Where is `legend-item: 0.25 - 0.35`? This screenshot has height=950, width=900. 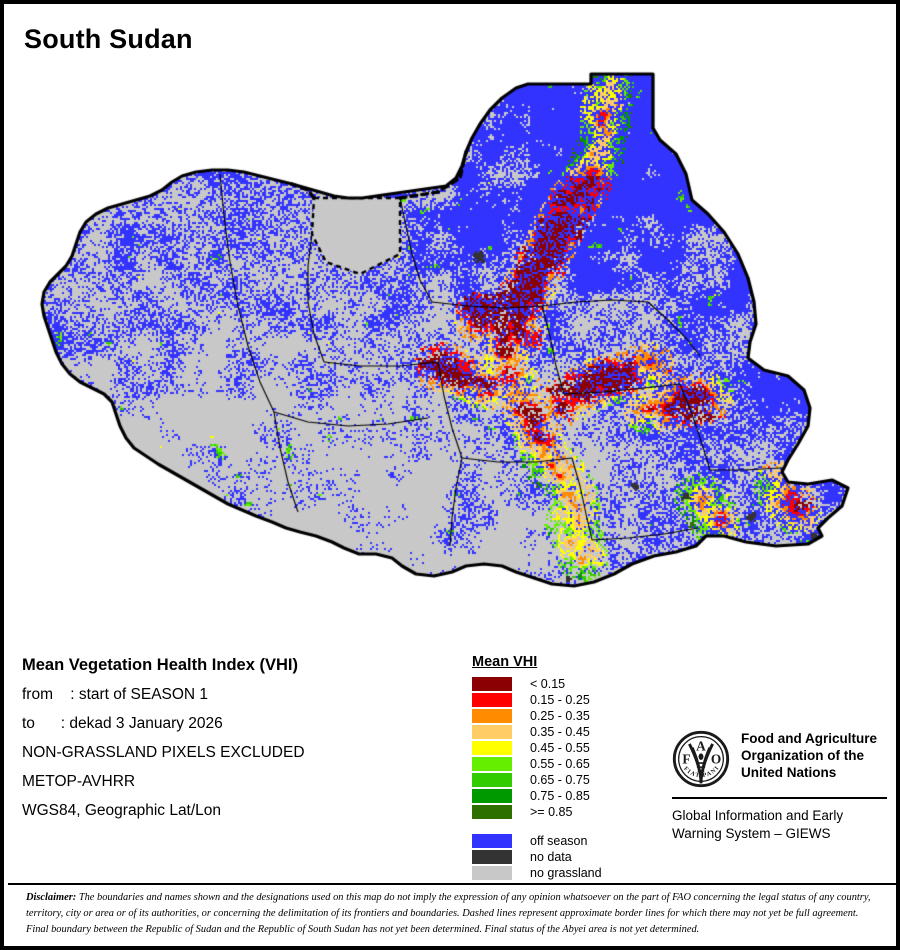
legend-item: 0.25 - 0.35 is located at coordinates (567, 716).